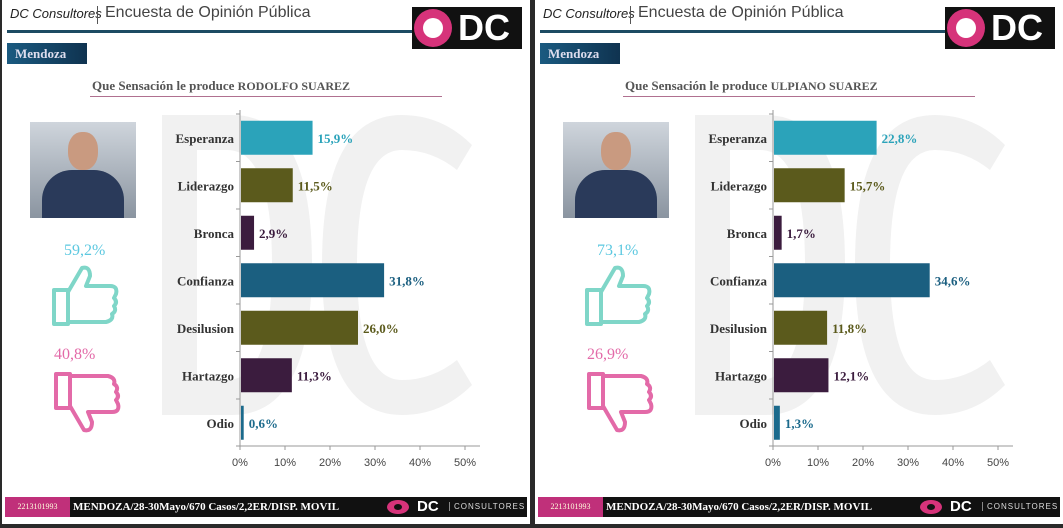 Image resolution: width=1063 pixels, height=528 pixels. What do you see at coordinates (618, 250) in the screenshot?
I see `positive-percent: 73,1%` at bounding box center [618, 250].